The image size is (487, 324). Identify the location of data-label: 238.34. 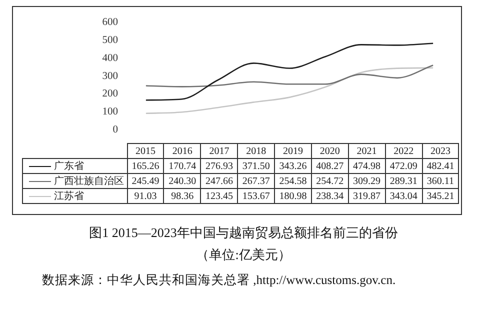
(329, 196).